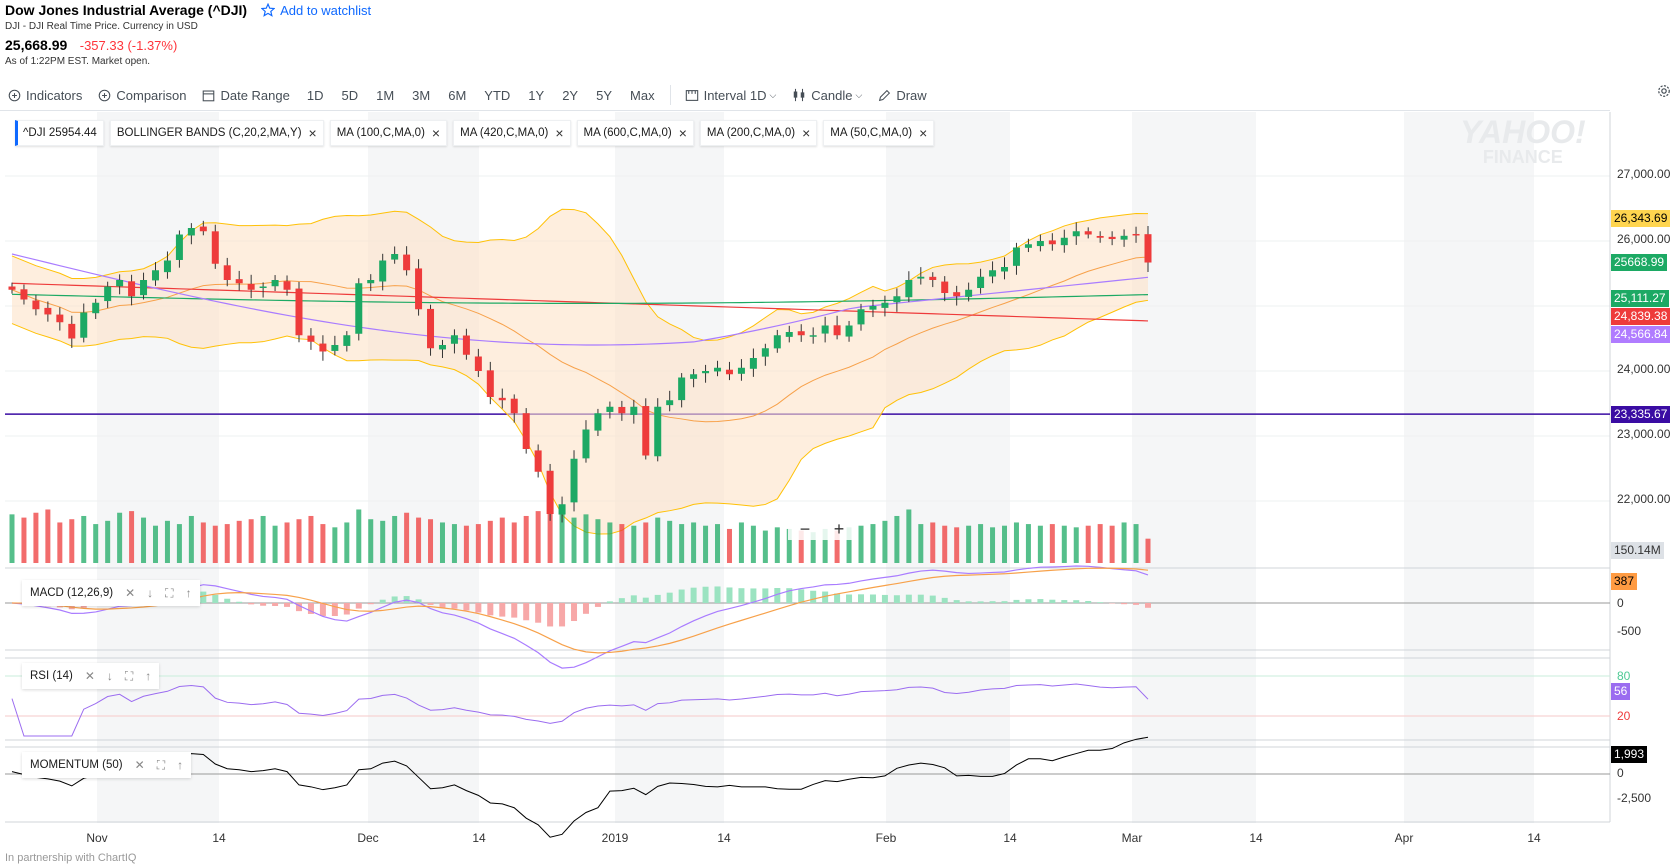 This screenshot has height=864, width=1671. Describe the element at coordinates (1404, 838) in the screenshot. I see `x-tick: Apr` at that location.